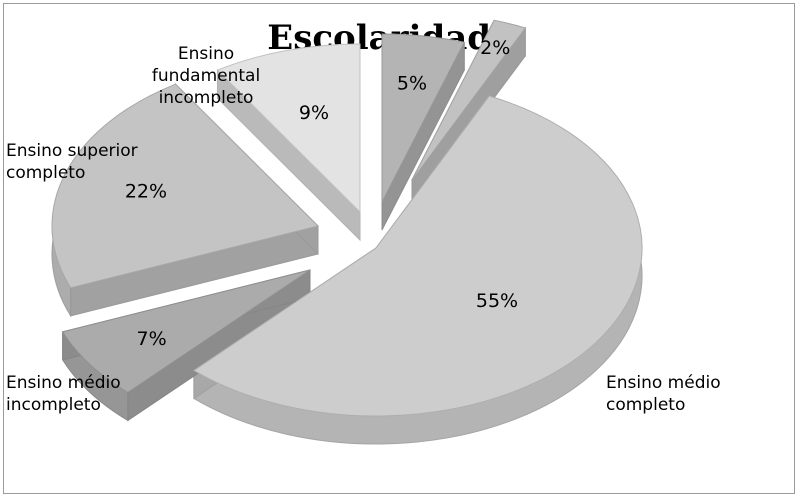 The width and height of the screenshot is (800, 499). What do you see at coordinates (495, 48) in the screenshot?
I see `value-label-small-2: 2%` at bounding box center [495, 48].